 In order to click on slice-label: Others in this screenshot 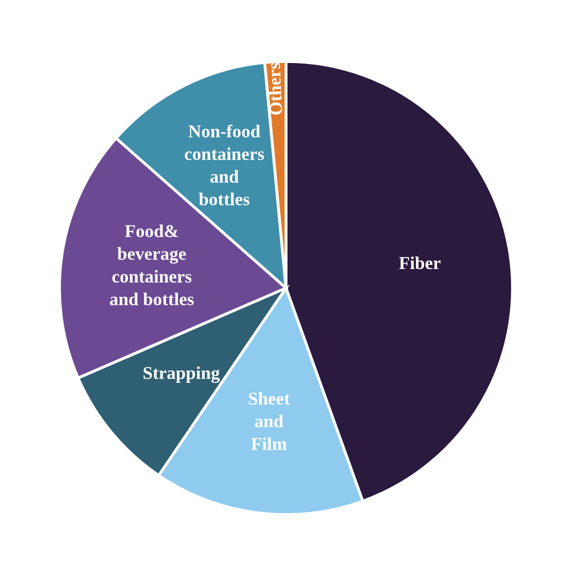, I will do `click(274, 88)`.